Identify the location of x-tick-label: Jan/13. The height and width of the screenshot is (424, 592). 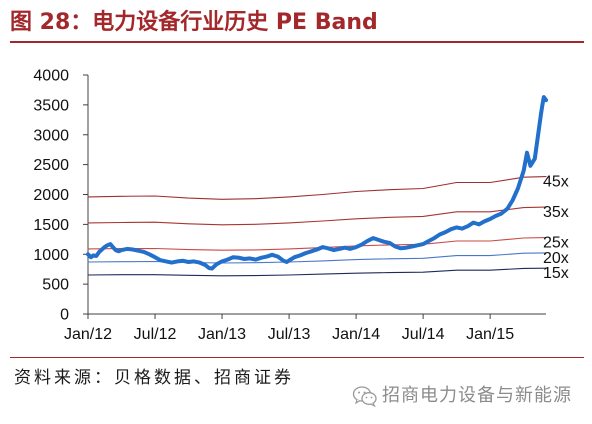
(222, 334).